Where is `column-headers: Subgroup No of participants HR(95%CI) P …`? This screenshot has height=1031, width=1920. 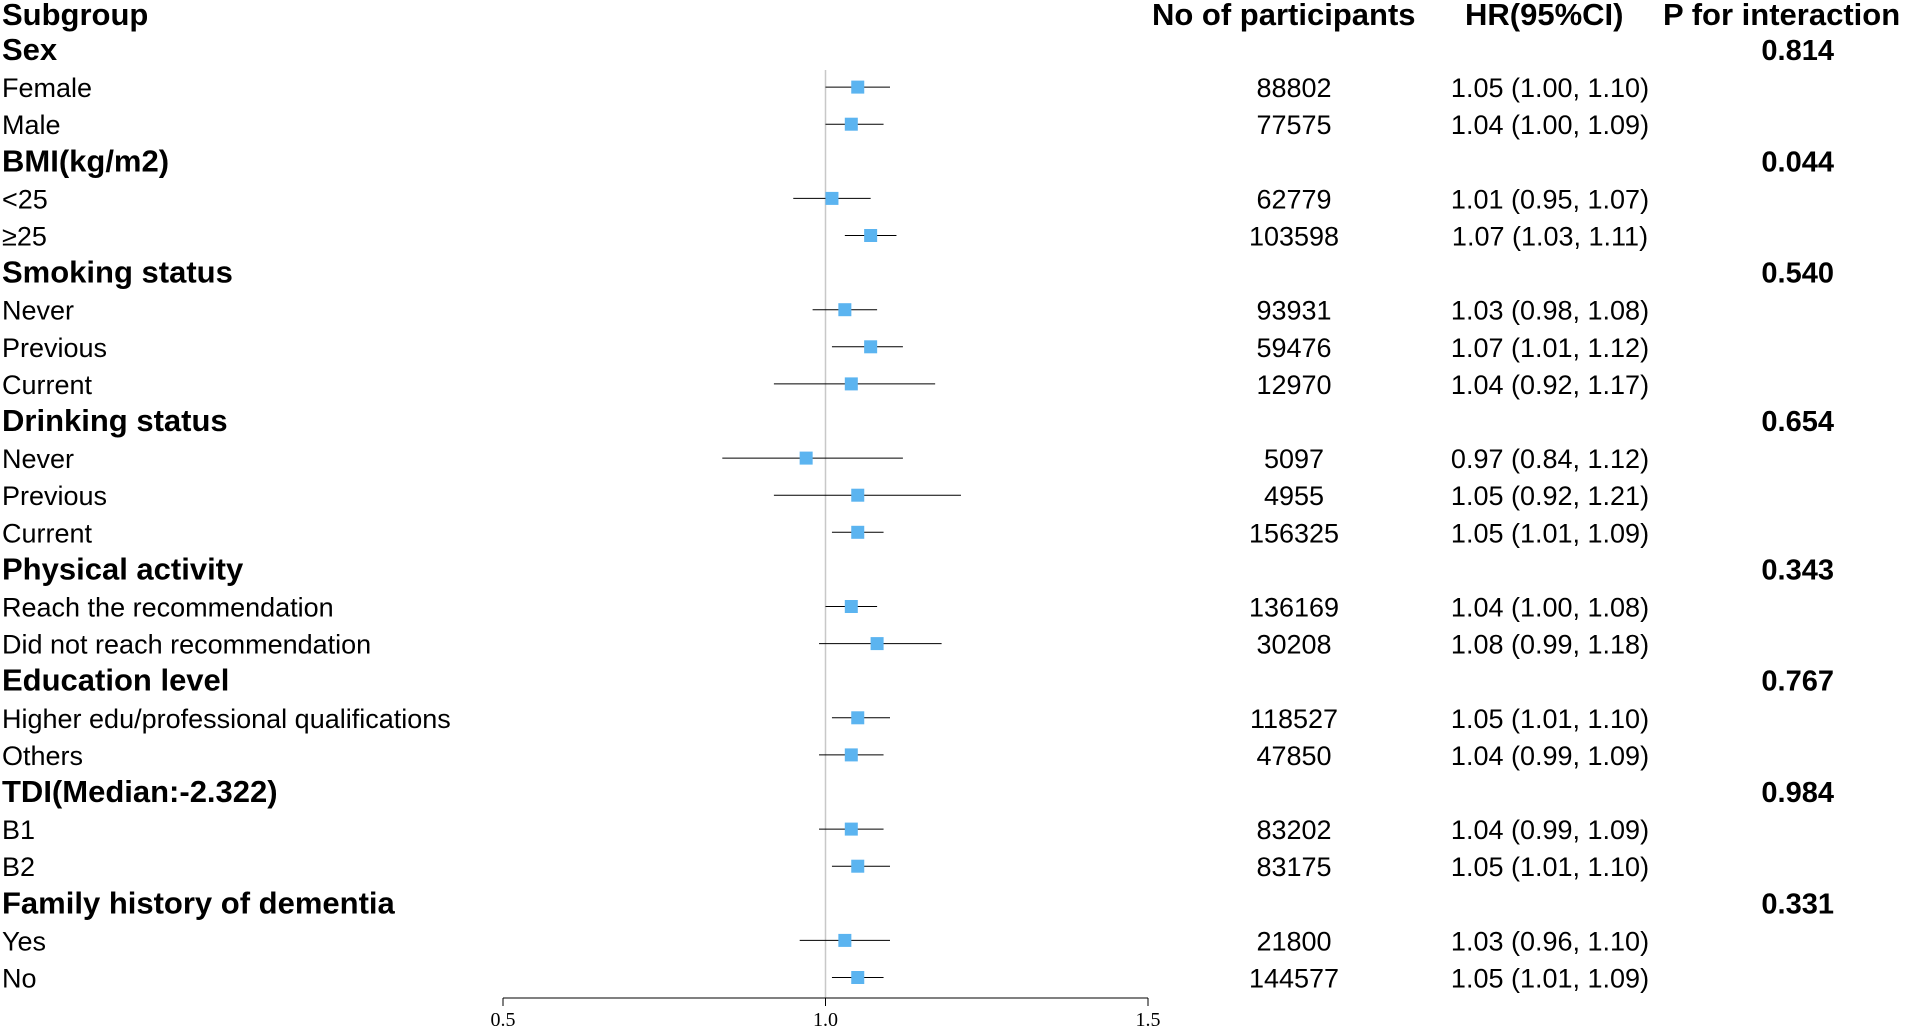 column-headers: Subgroup No of participants HR(95%CI) P … is located at coordinates (951, 16).